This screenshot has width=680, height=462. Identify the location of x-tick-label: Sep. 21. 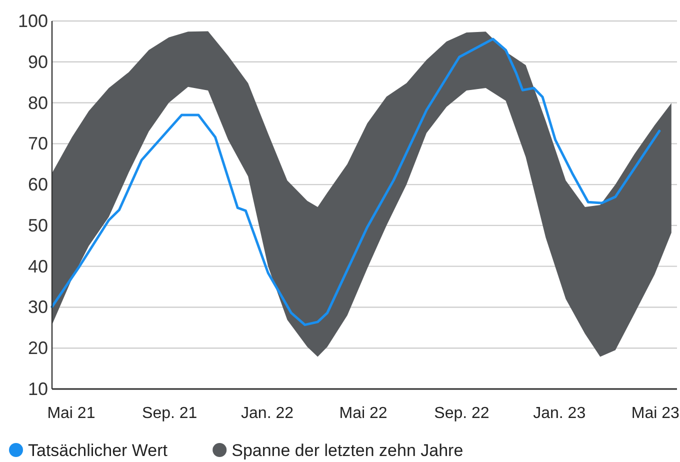
(170, 413).